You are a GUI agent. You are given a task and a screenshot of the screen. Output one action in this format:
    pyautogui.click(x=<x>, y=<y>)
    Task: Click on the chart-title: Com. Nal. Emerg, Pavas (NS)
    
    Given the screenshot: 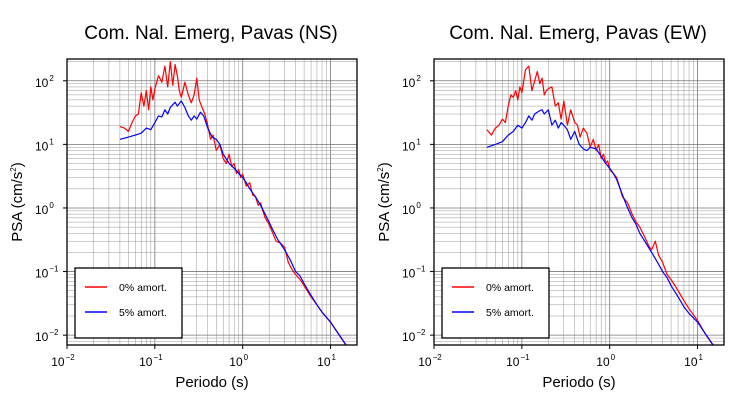 What is the action you would take?
    pyautogui.click(x=210, y=33)
    